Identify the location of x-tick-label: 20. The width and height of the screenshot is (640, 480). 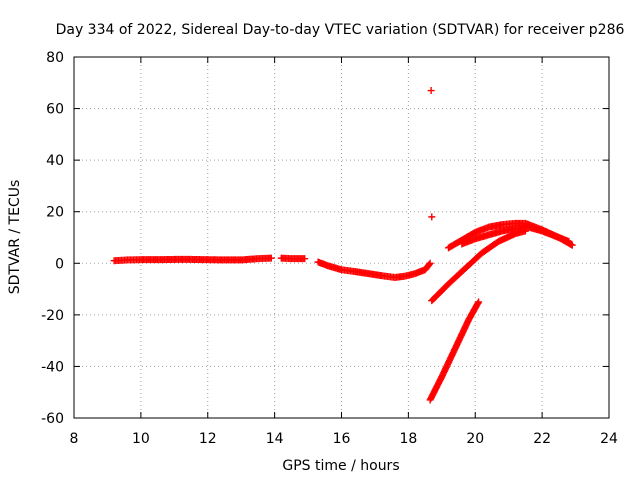
(475, 439).